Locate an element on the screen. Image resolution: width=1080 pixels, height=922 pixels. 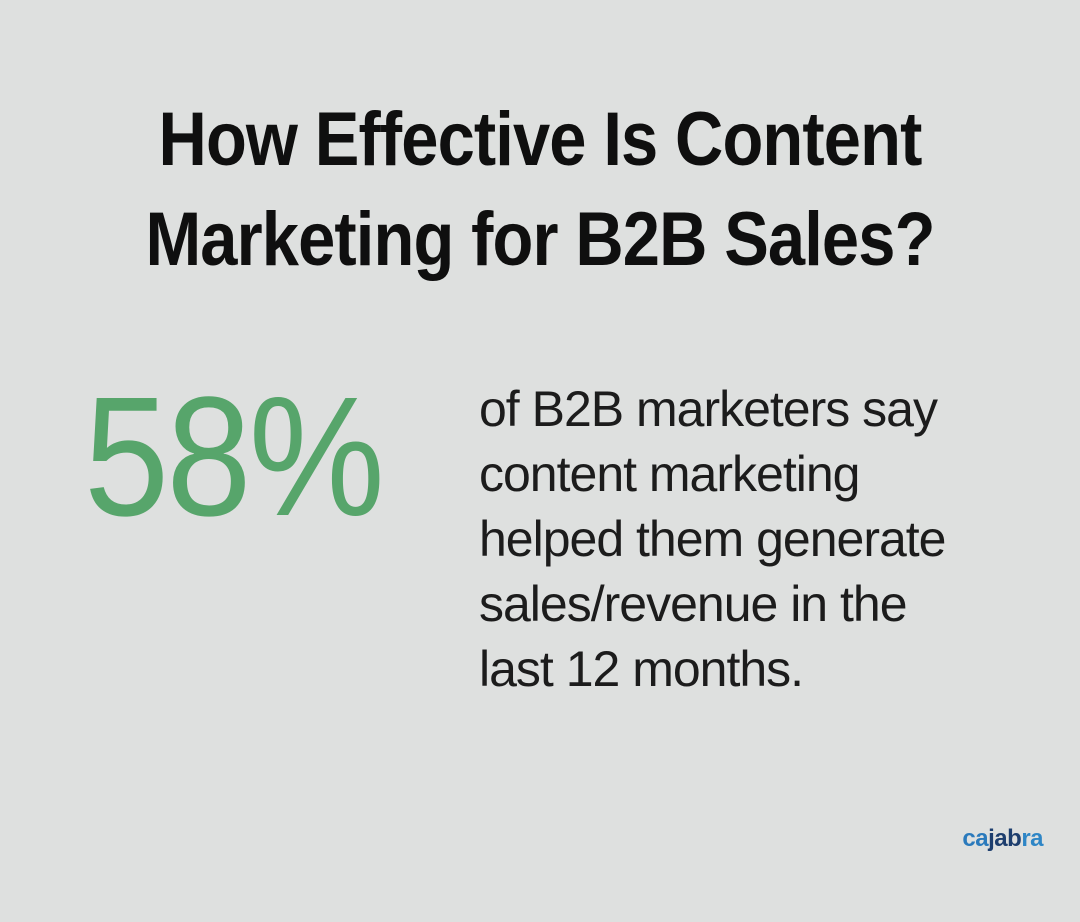
brand-logo-part-jab: jab is located at coordinates (1005, 838).